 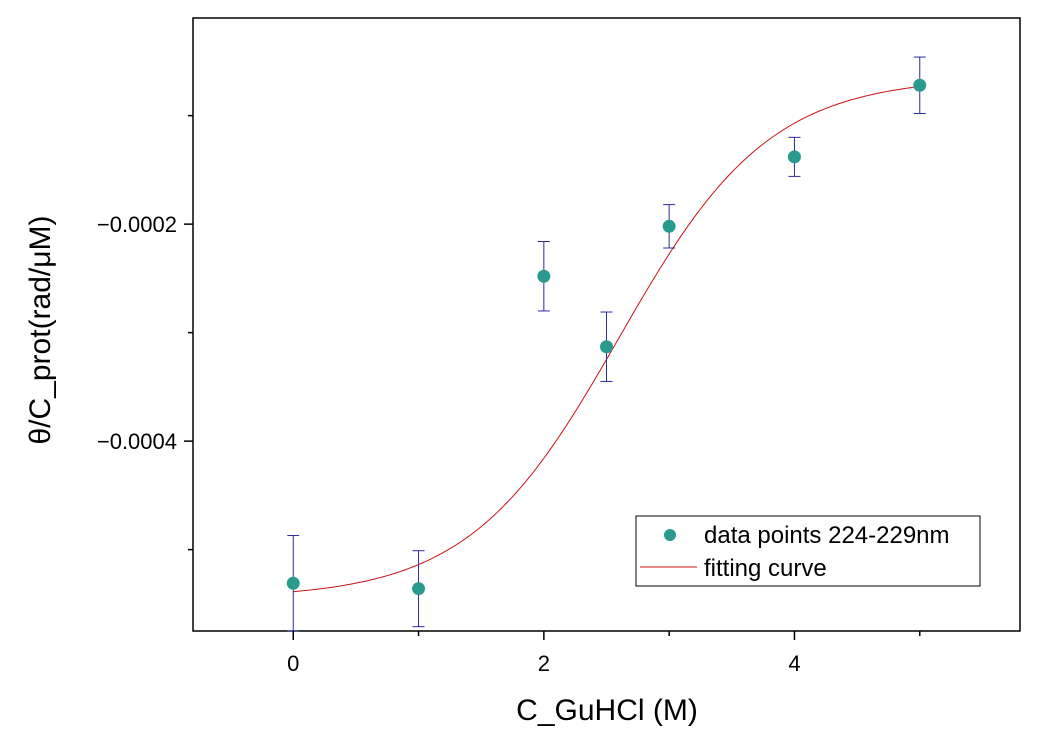 I want to click on y-axis-title: θ/C_prot(rad/μM), so click(x=40, y=329).